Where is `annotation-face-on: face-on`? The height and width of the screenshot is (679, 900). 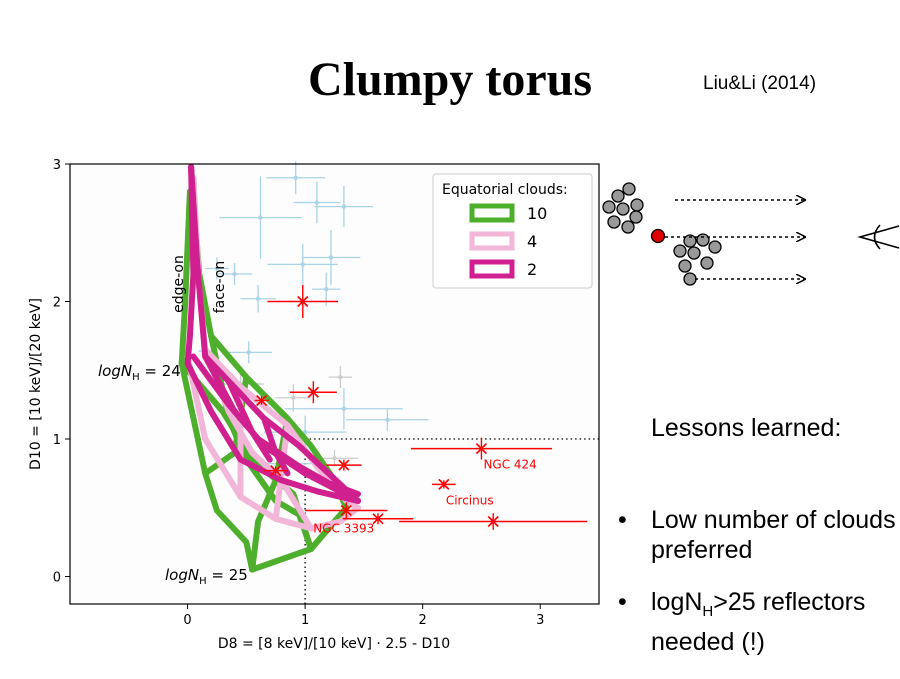
annotation-face-on: face-on is located at coordinates (220, 287).